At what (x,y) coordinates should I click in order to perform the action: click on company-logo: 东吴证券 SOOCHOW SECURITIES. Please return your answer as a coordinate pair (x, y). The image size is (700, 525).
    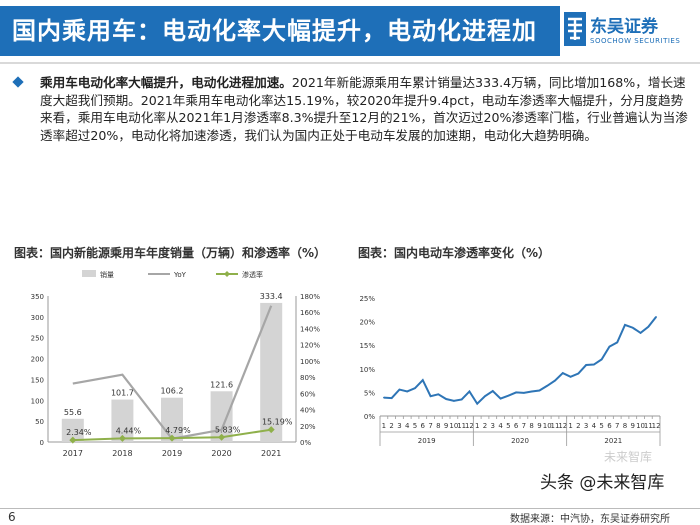
    Looking at the image, I should click on (630, 32).